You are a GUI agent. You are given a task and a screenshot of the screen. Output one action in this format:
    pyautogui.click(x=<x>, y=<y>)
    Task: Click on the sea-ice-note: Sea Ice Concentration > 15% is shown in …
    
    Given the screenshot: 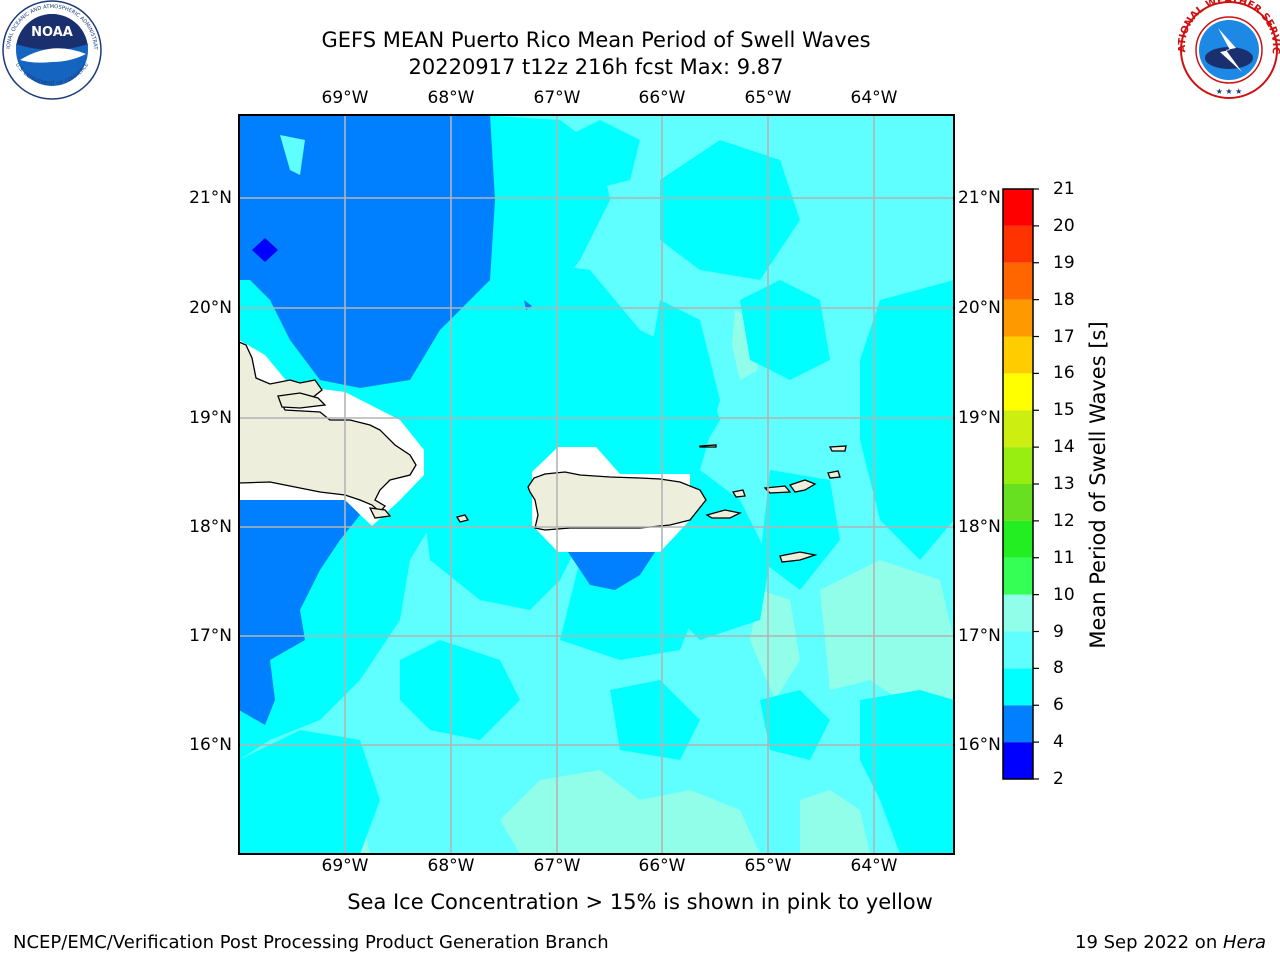 What is the action you would take?
    pyautogui.click(x=640, y=902)
    